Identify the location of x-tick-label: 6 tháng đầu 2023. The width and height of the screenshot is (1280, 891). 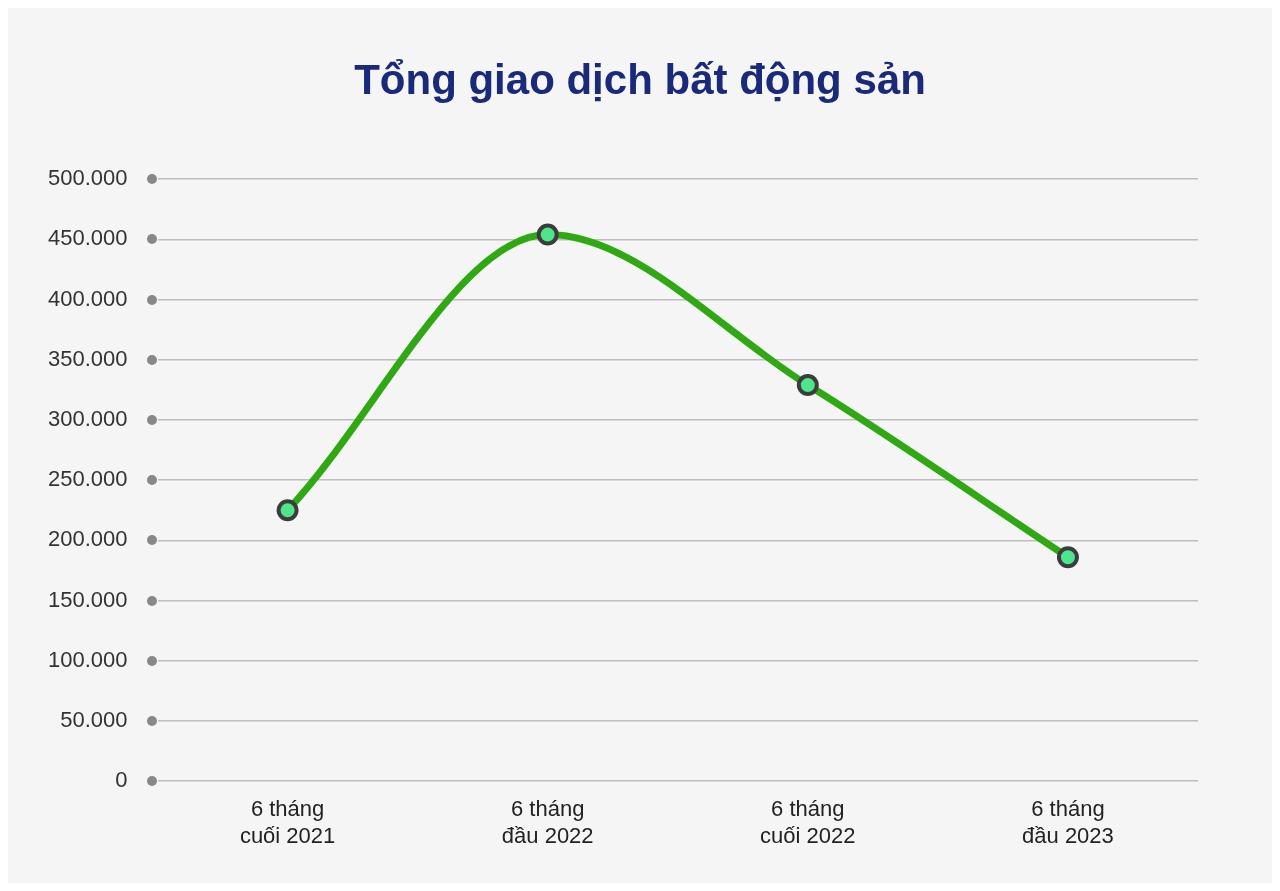
(1068, 822).